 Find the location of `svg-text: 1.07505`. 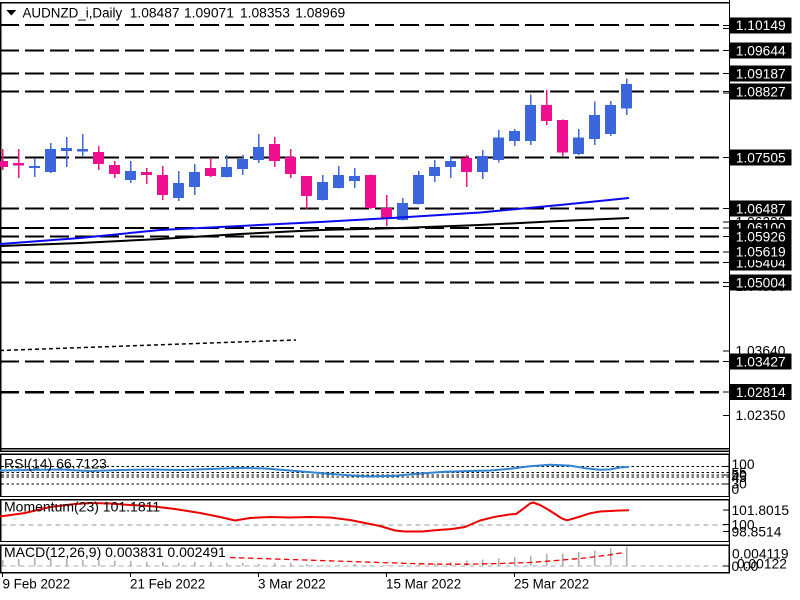

svg-text: 1.07505 is located at coordinates (761, 157).